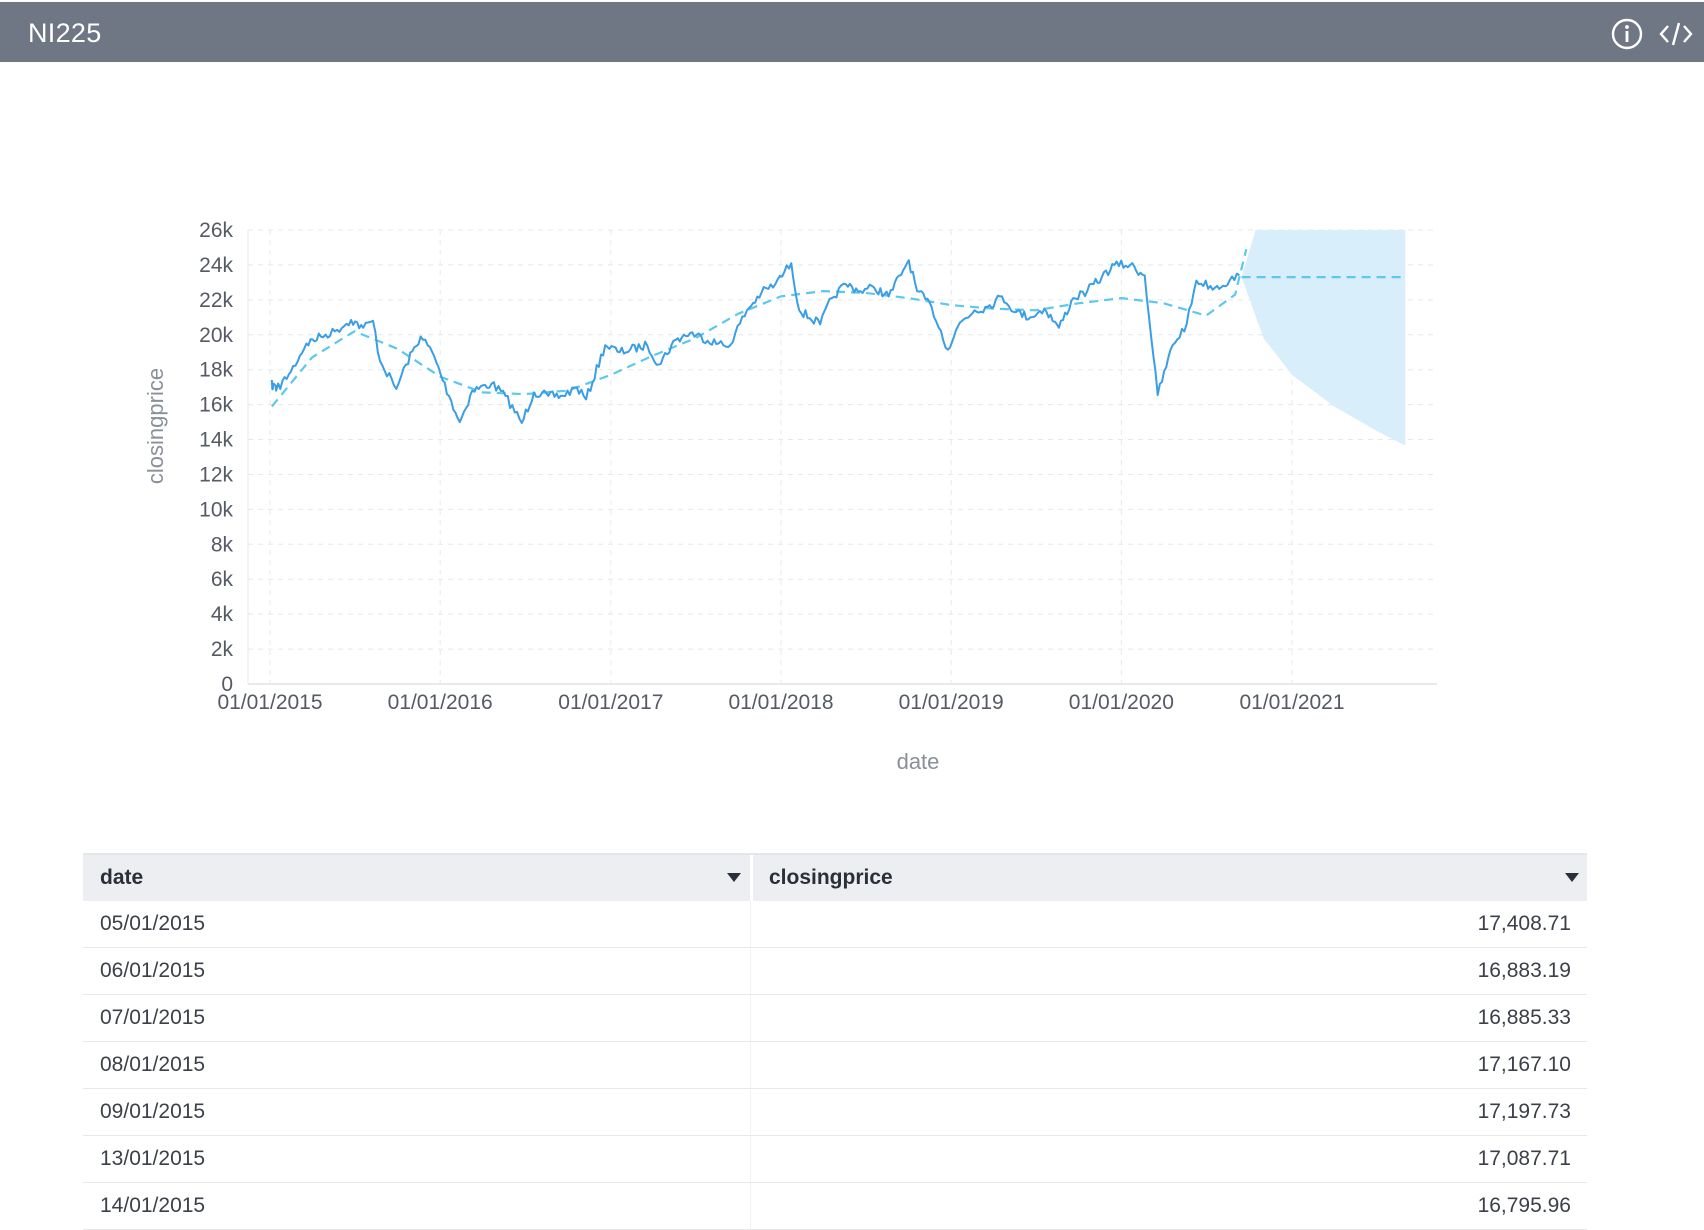  What do you see at coordinates (153, 1205) in the screenshot?
I see `cell-date: 14/01/2015` at bounding box center [153, 1205].